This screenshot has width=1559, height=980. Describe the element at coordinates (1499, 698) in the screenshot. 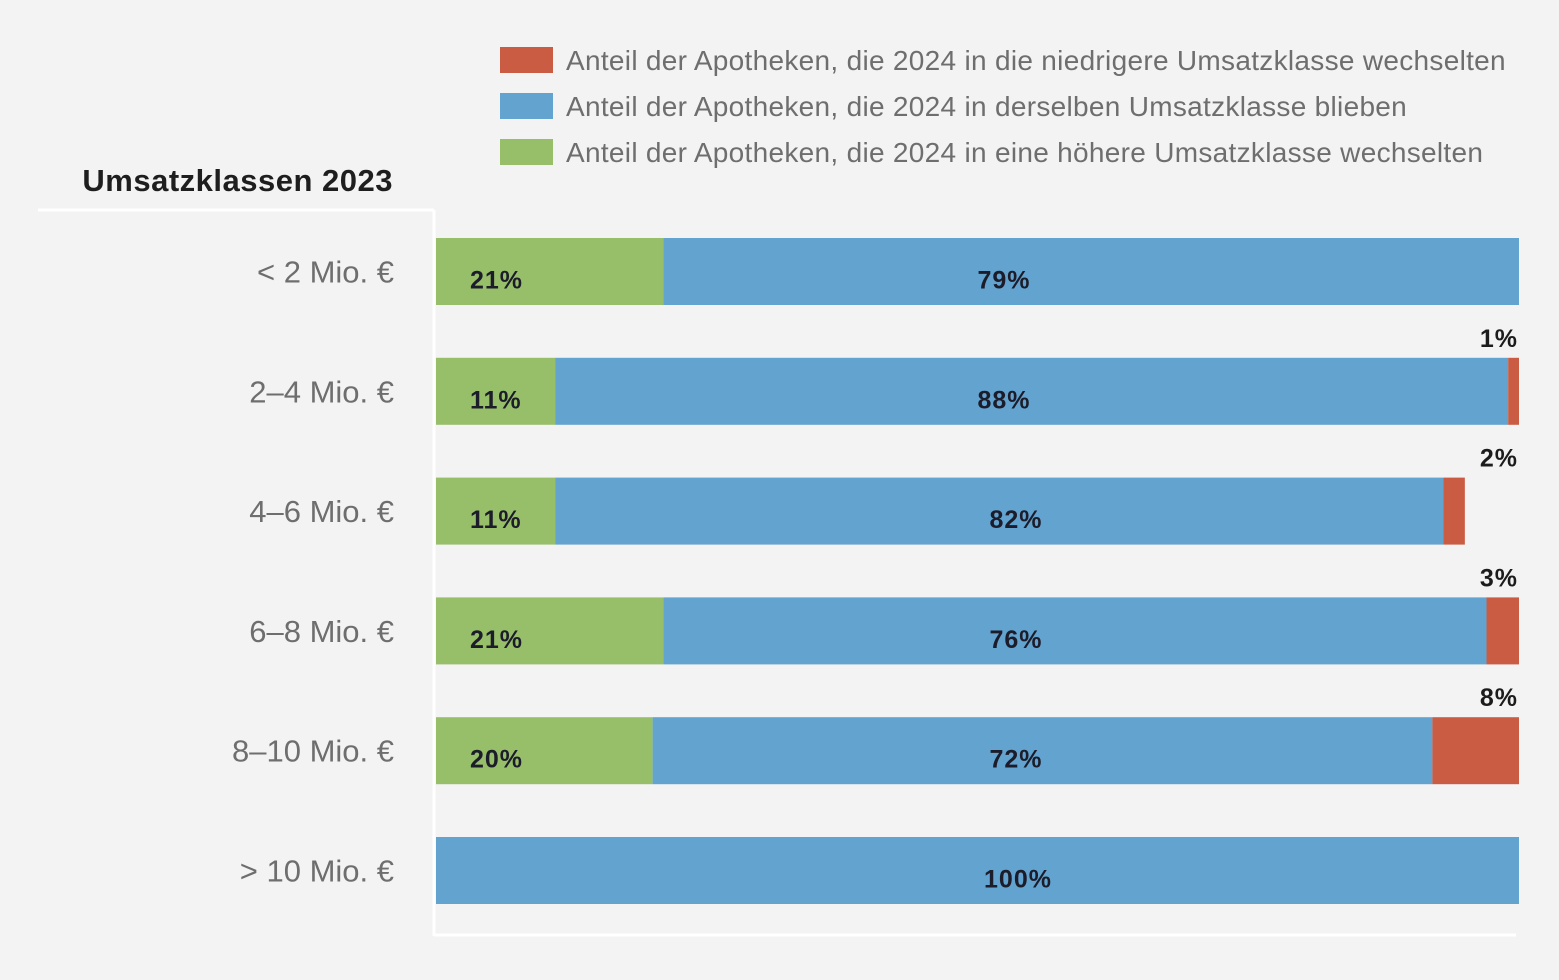

I see `data-label: 8%` at that location.